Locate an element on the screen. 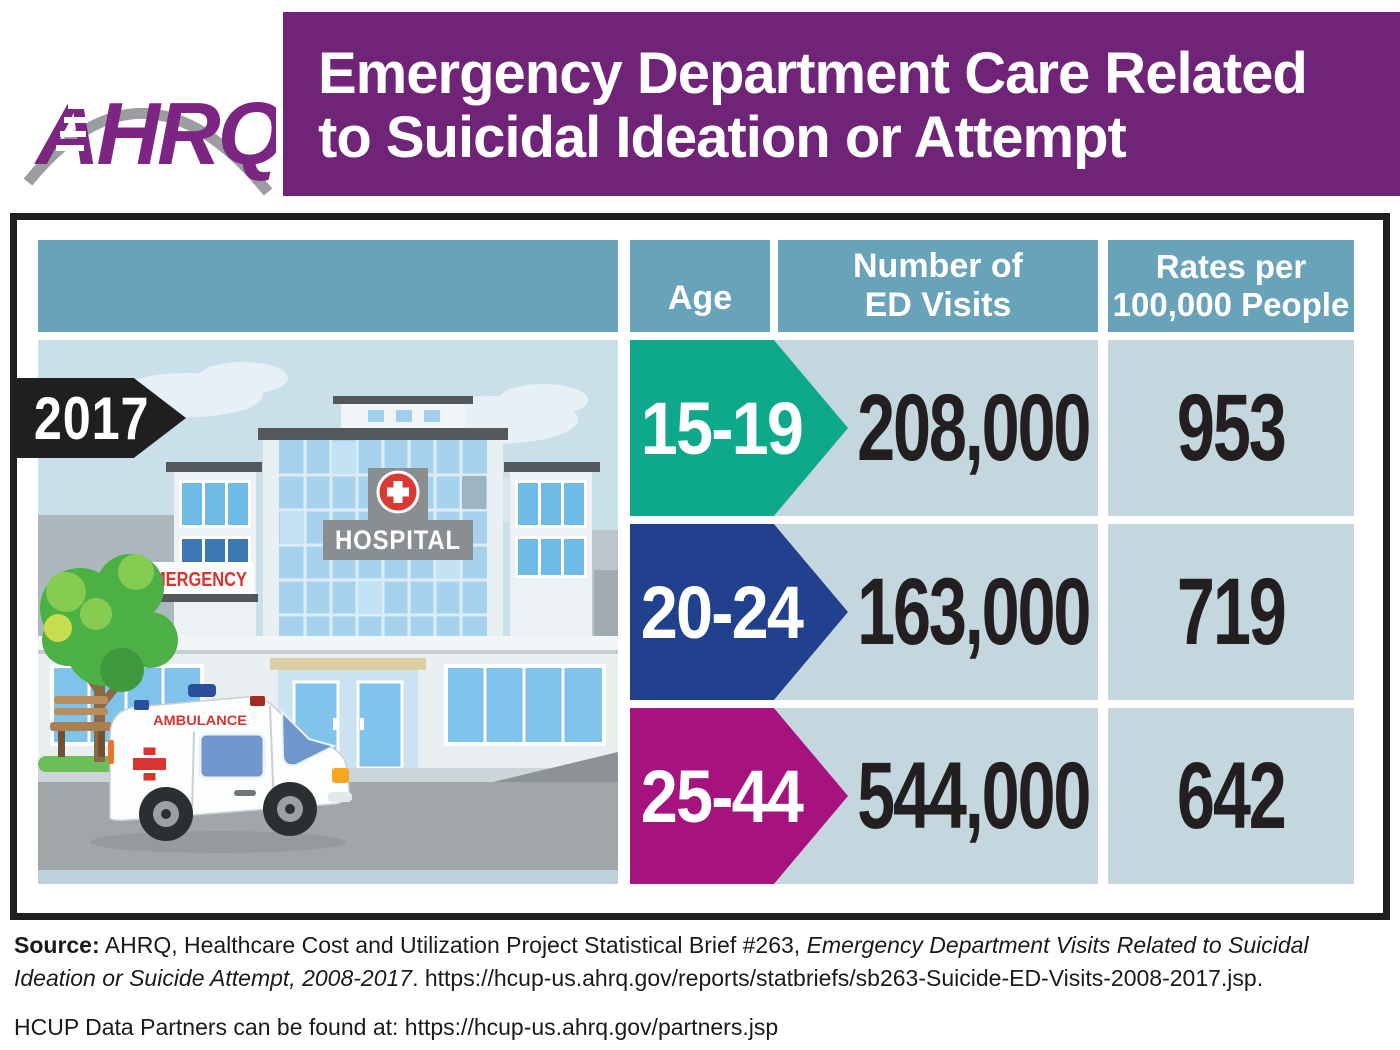 This screenshot has height=1050, width=1400. age-column-label: Age is located at coordinates (700, 297).